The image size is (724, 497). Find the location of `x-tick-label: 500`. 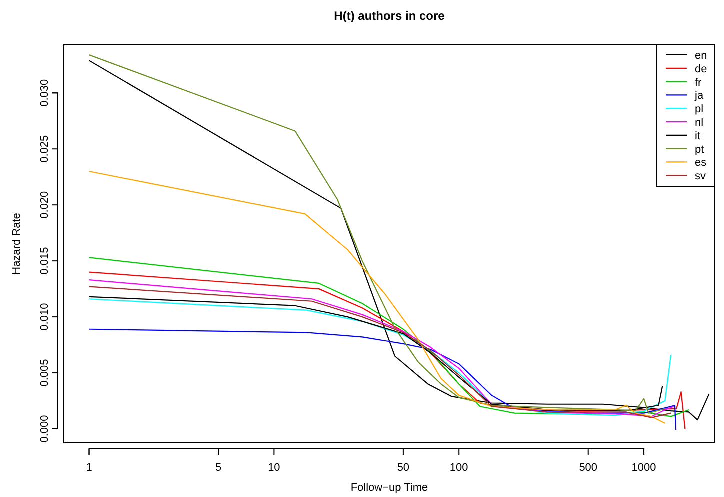

x-tick-label: 500 is located at coordinates (588, 468).